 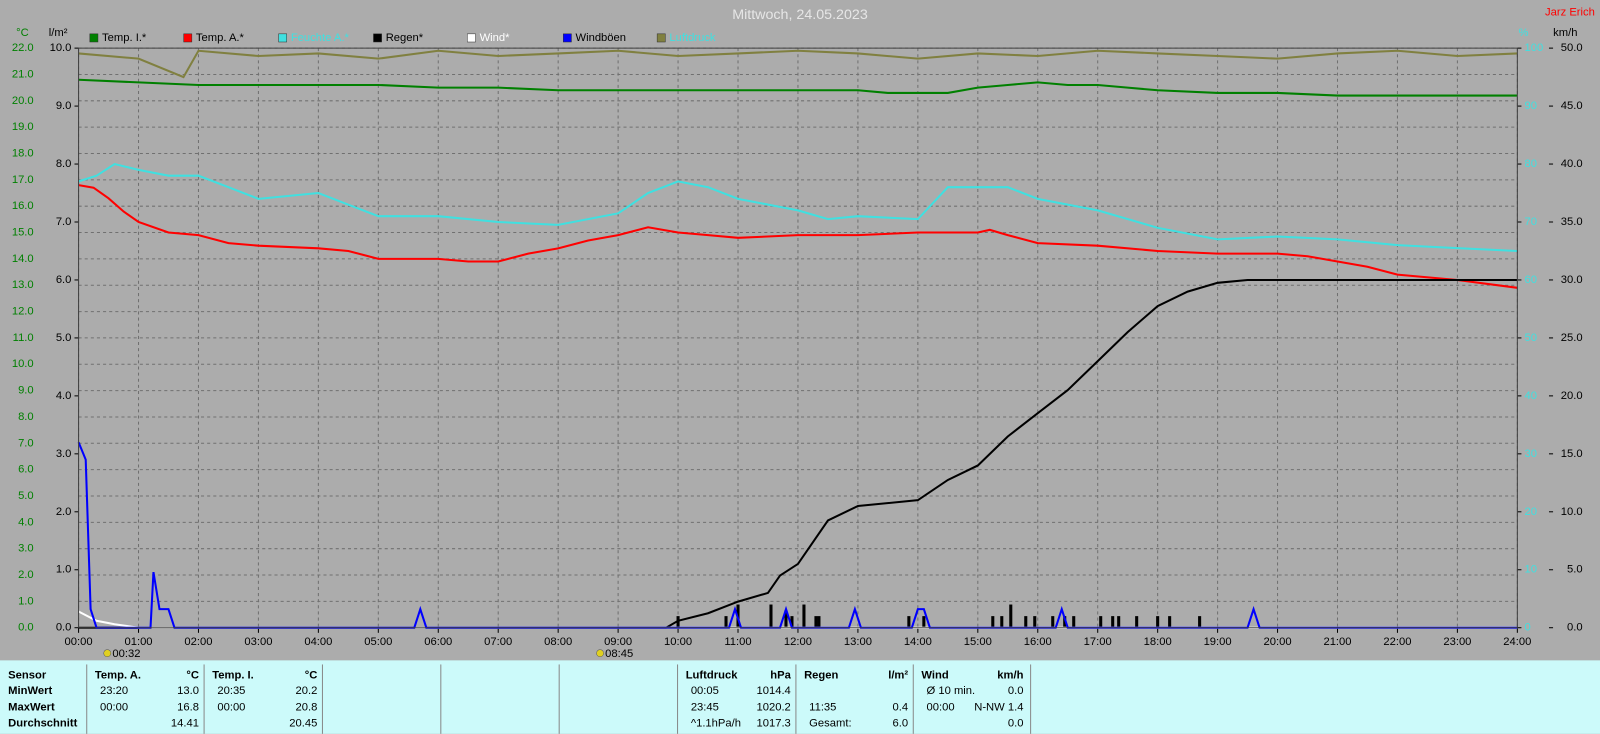 What do you see at coordinates (303, 724) in the screenshot?
I see `stat-value: 20.45` at bounding box center [303, 724].